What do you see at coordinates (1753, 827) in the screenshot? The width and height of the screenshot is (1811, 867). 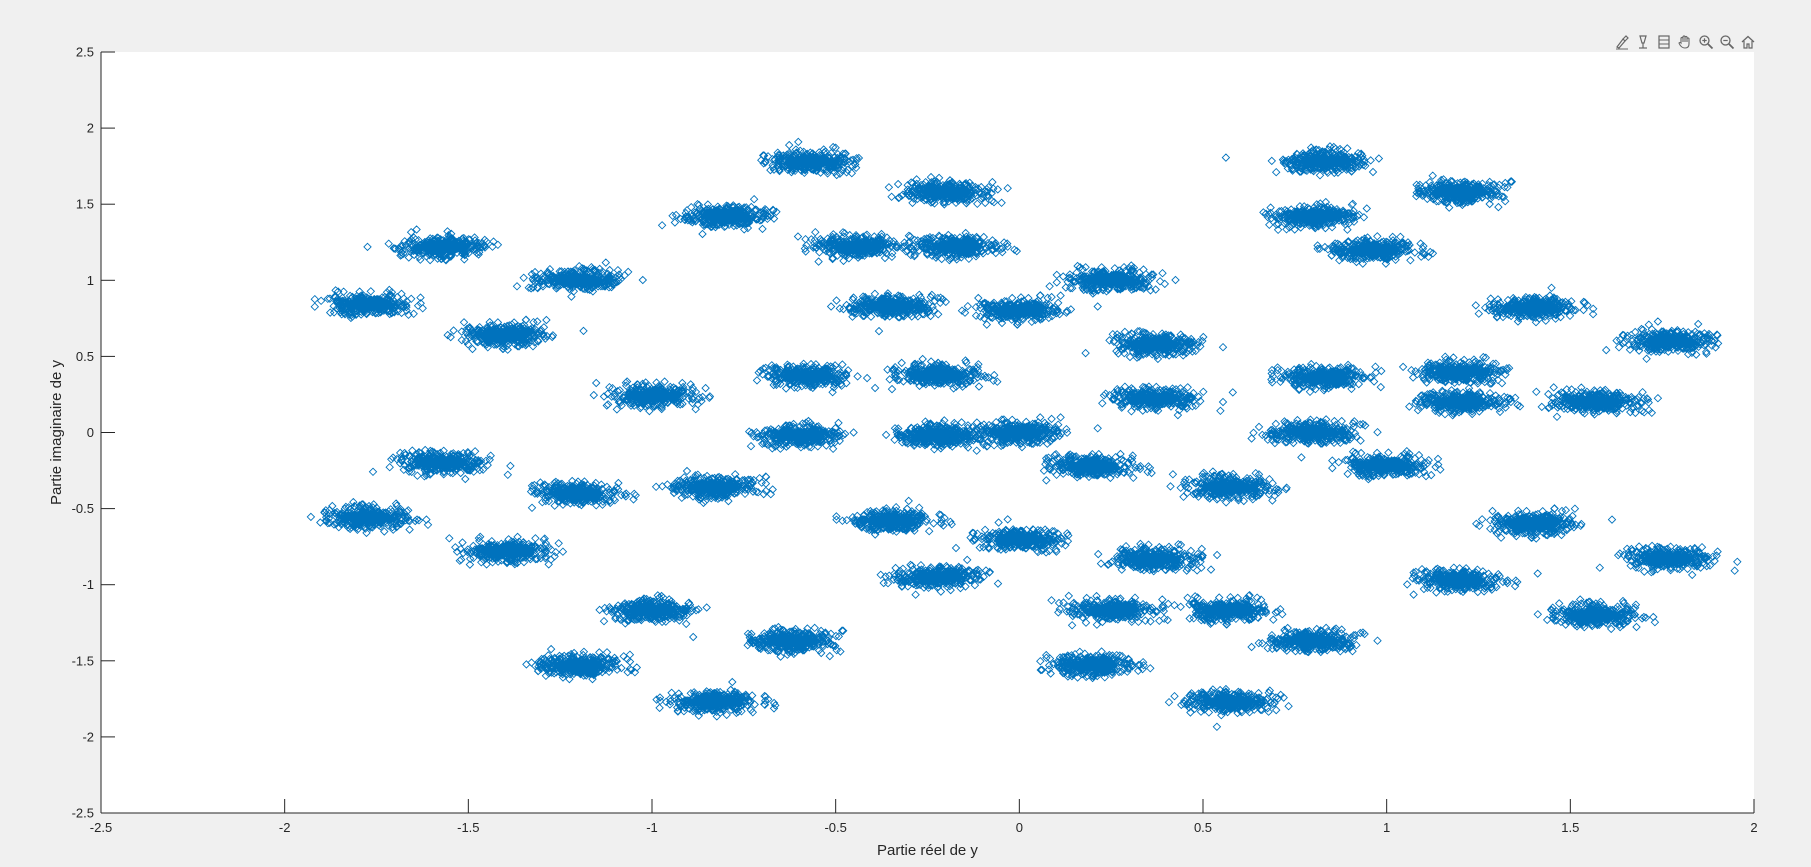 I see `x-tick-label: 2` at bounding box center [1753, 827].